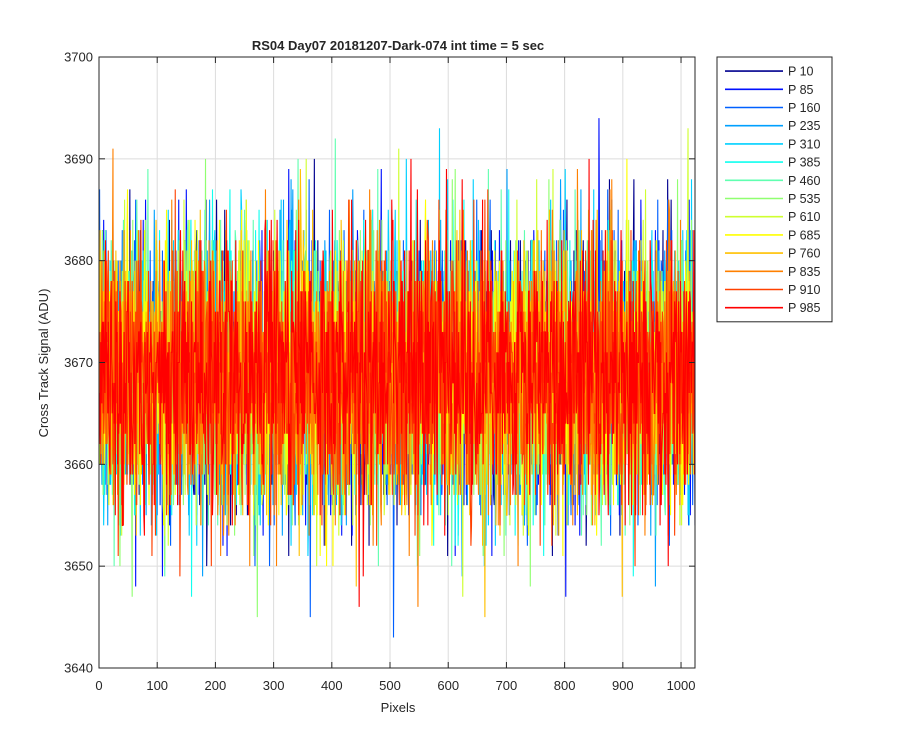 The height and width of the screenshot is (750, 900). I want to click on x-tick-label: 1000, so click(681, 685).